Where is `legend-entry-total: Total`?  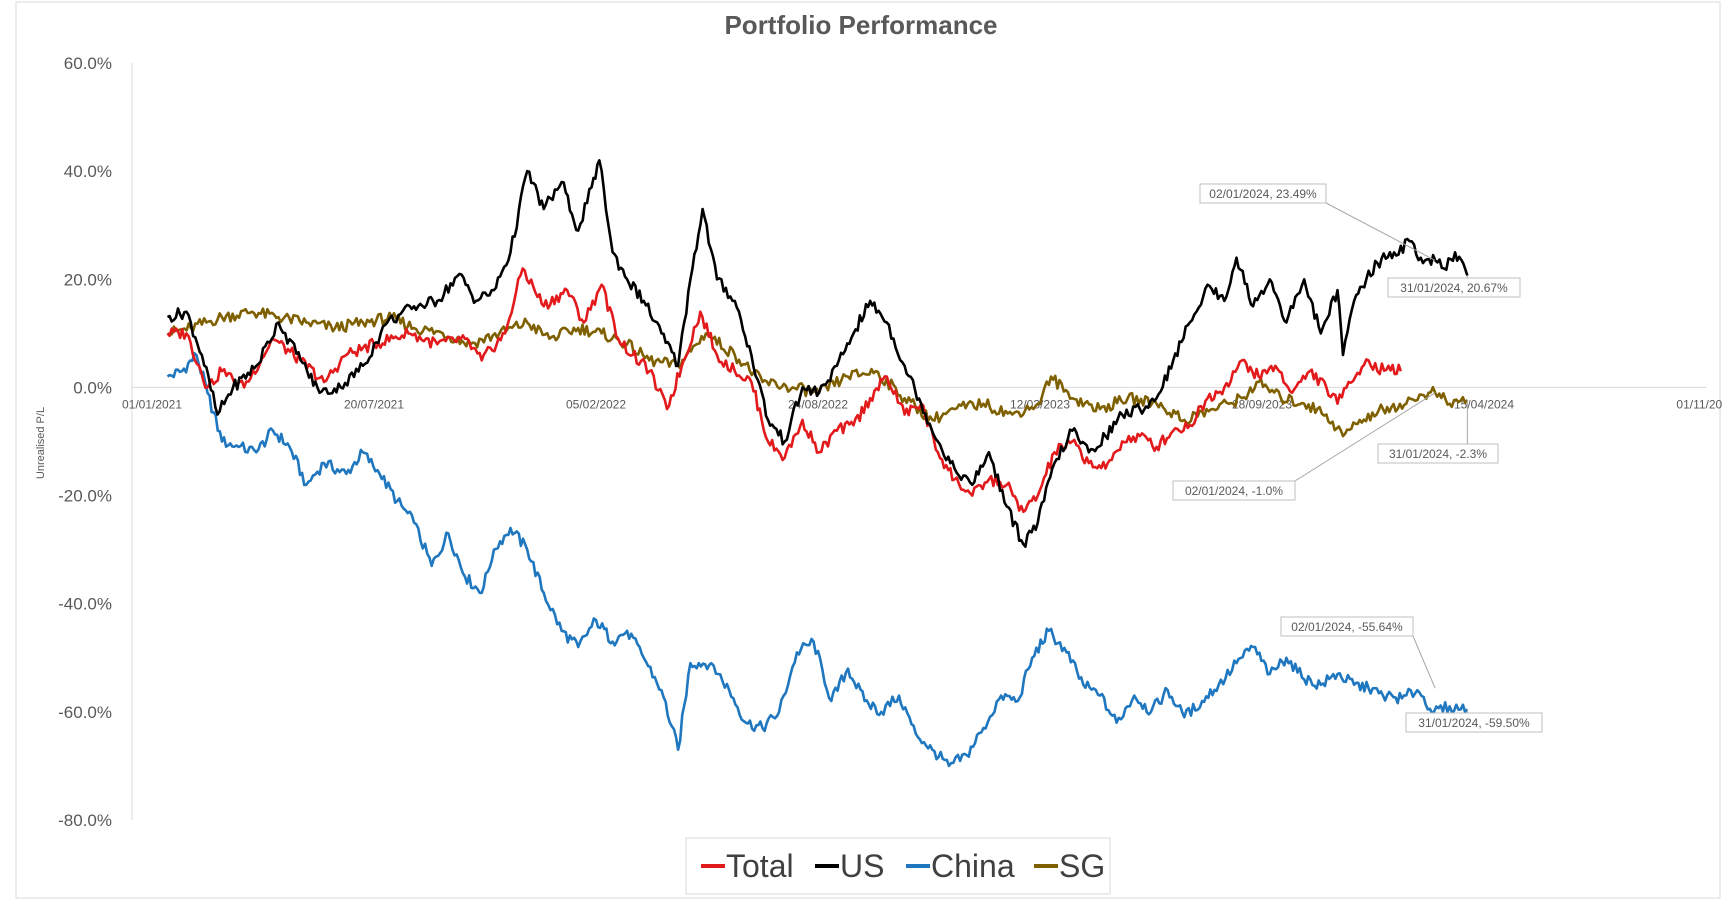 legend-entry-total: Total is located at coordinates (747, 866).